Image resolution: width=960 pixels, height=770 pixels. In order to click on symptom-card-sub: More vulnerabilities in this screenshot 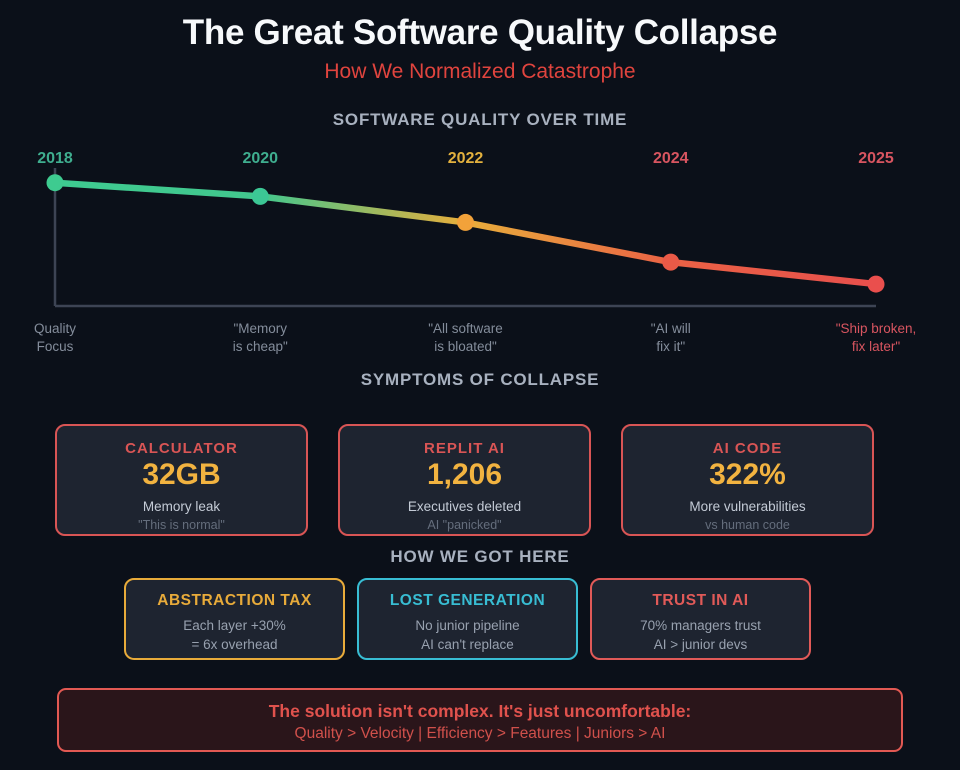, I will do `click(747, 506)`.